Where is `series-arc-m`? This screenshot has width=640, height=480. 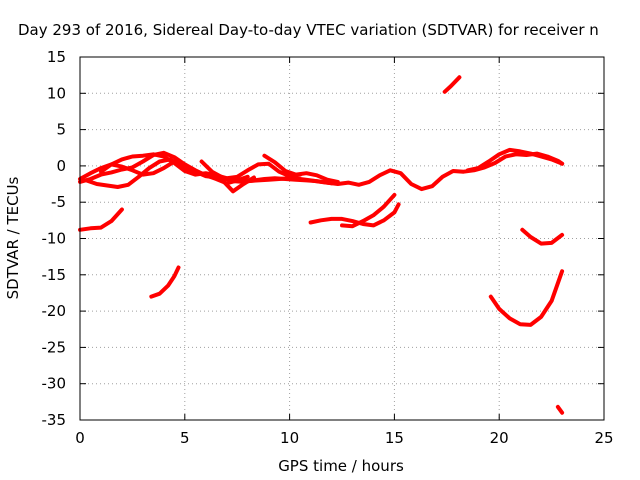 series-arc-m is located at coordinates (526, 298).